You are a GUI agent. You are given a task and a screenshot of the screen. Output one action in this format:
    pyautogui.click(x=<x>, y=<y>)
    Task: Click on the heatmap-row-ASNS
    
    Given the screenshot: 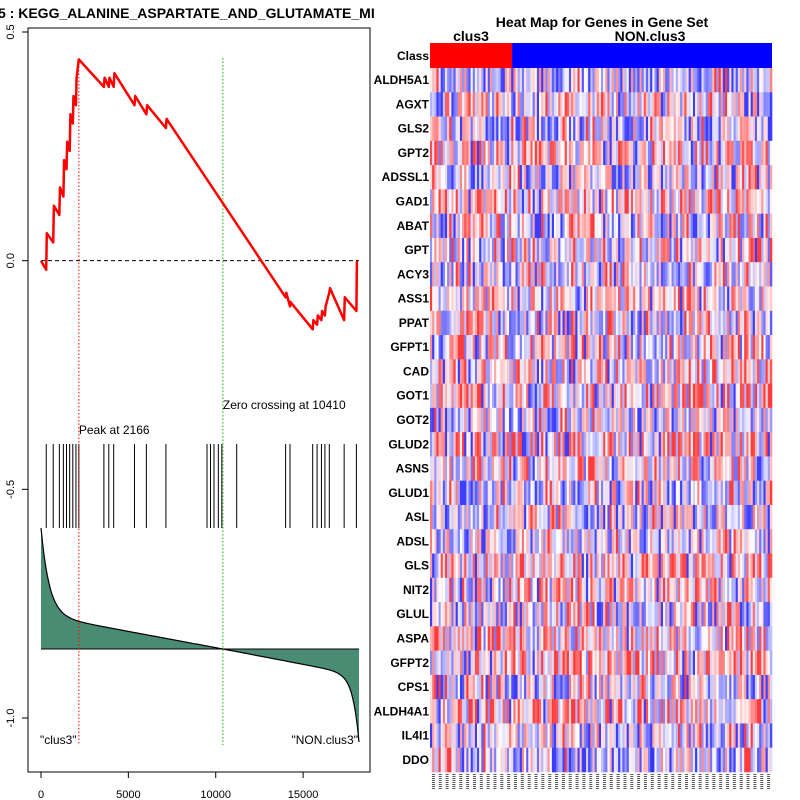 What is the action you would take?
    pyautogui.click(x=601, y=468)
    